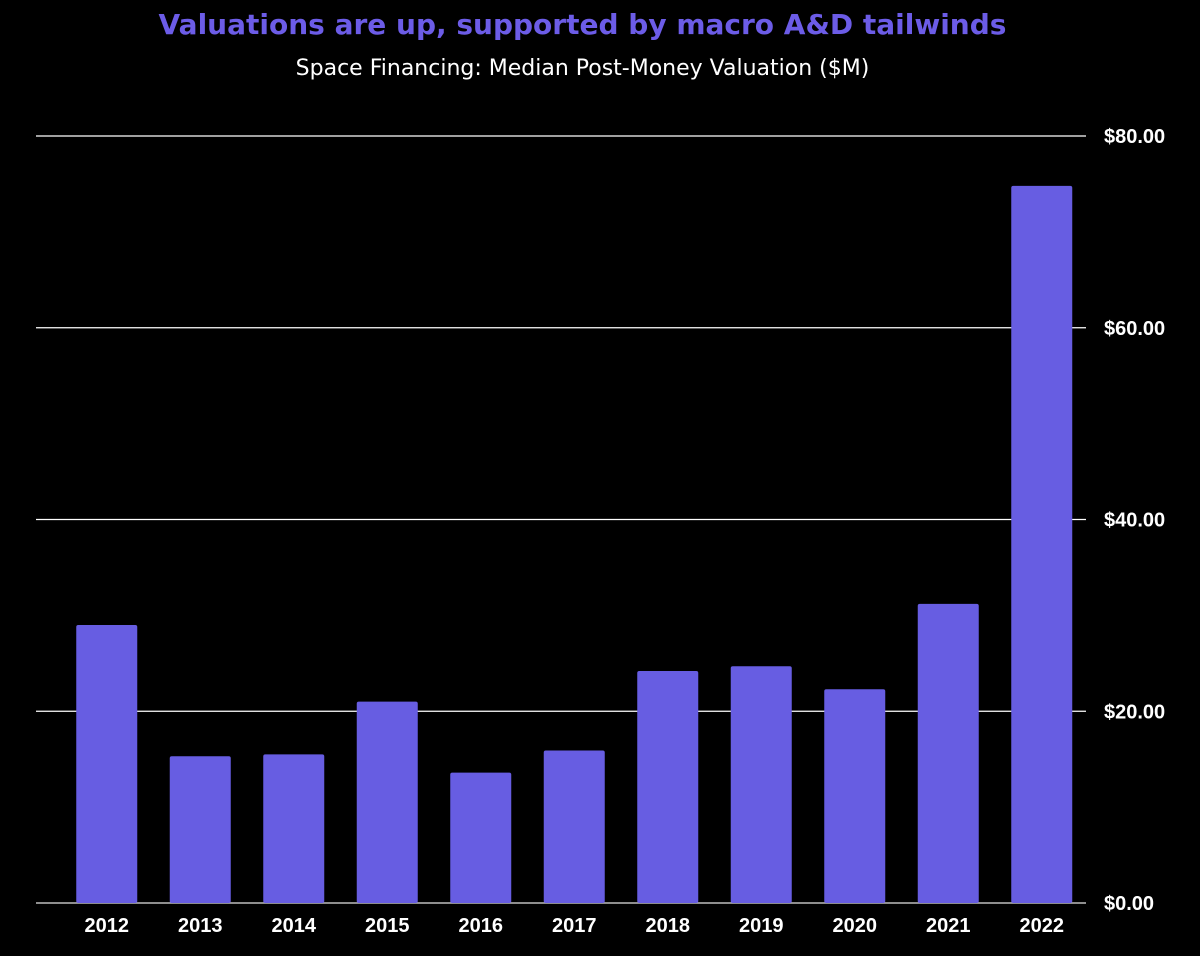 The width and height of the screenshot is (1200, 956). What do you see at coordinates (107, 763) in the screenshot?
I see `bar-2012` at bounding box center [107, 763].